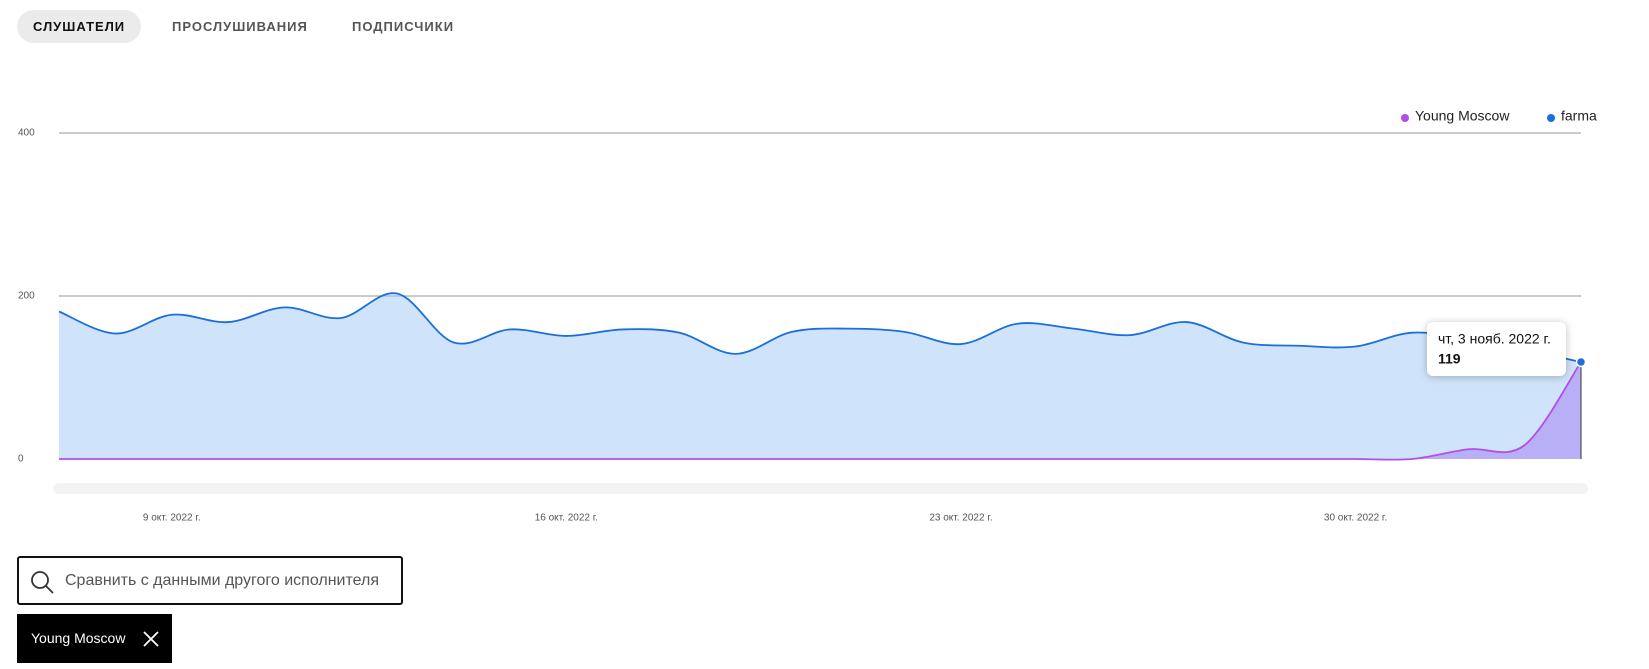  What do you see at coordinates (1494, 339) in the screenshot?
I see `tooltip-date: чт, 3 нояб. 2022 г.` at bounding box center [1494, 339].